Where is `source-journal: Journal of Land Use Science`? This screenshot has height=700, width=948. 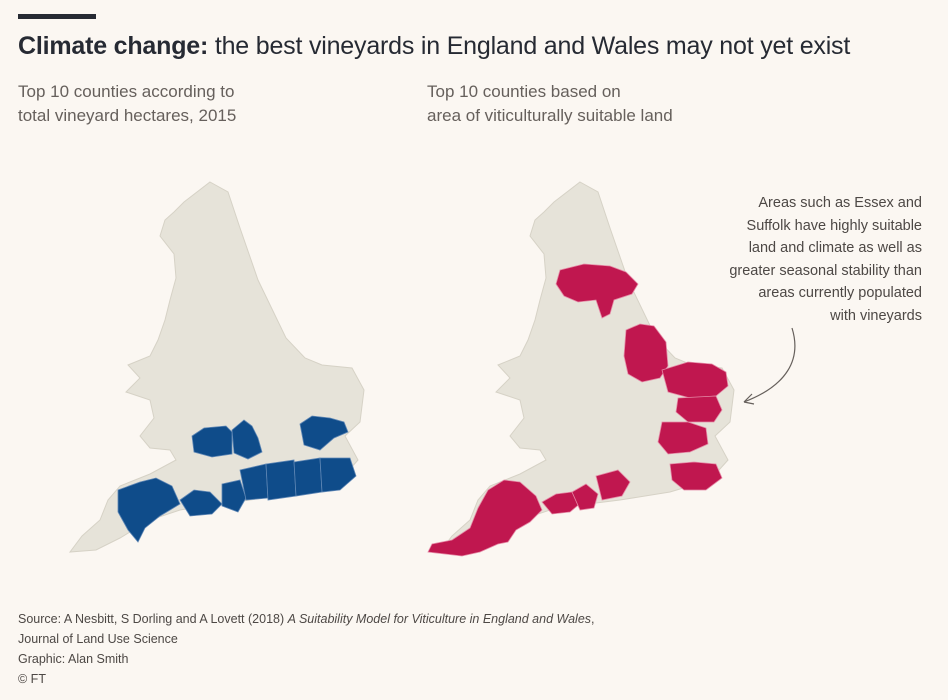
source-journal: Journal of Land Use Science is located at coordinates (98, 639).